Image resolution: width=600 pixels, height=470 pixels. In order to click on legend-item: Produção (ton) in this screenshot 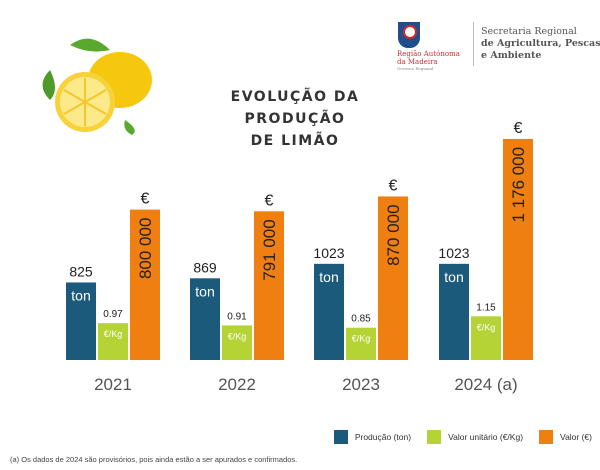, I will do `click(372, 437)`.